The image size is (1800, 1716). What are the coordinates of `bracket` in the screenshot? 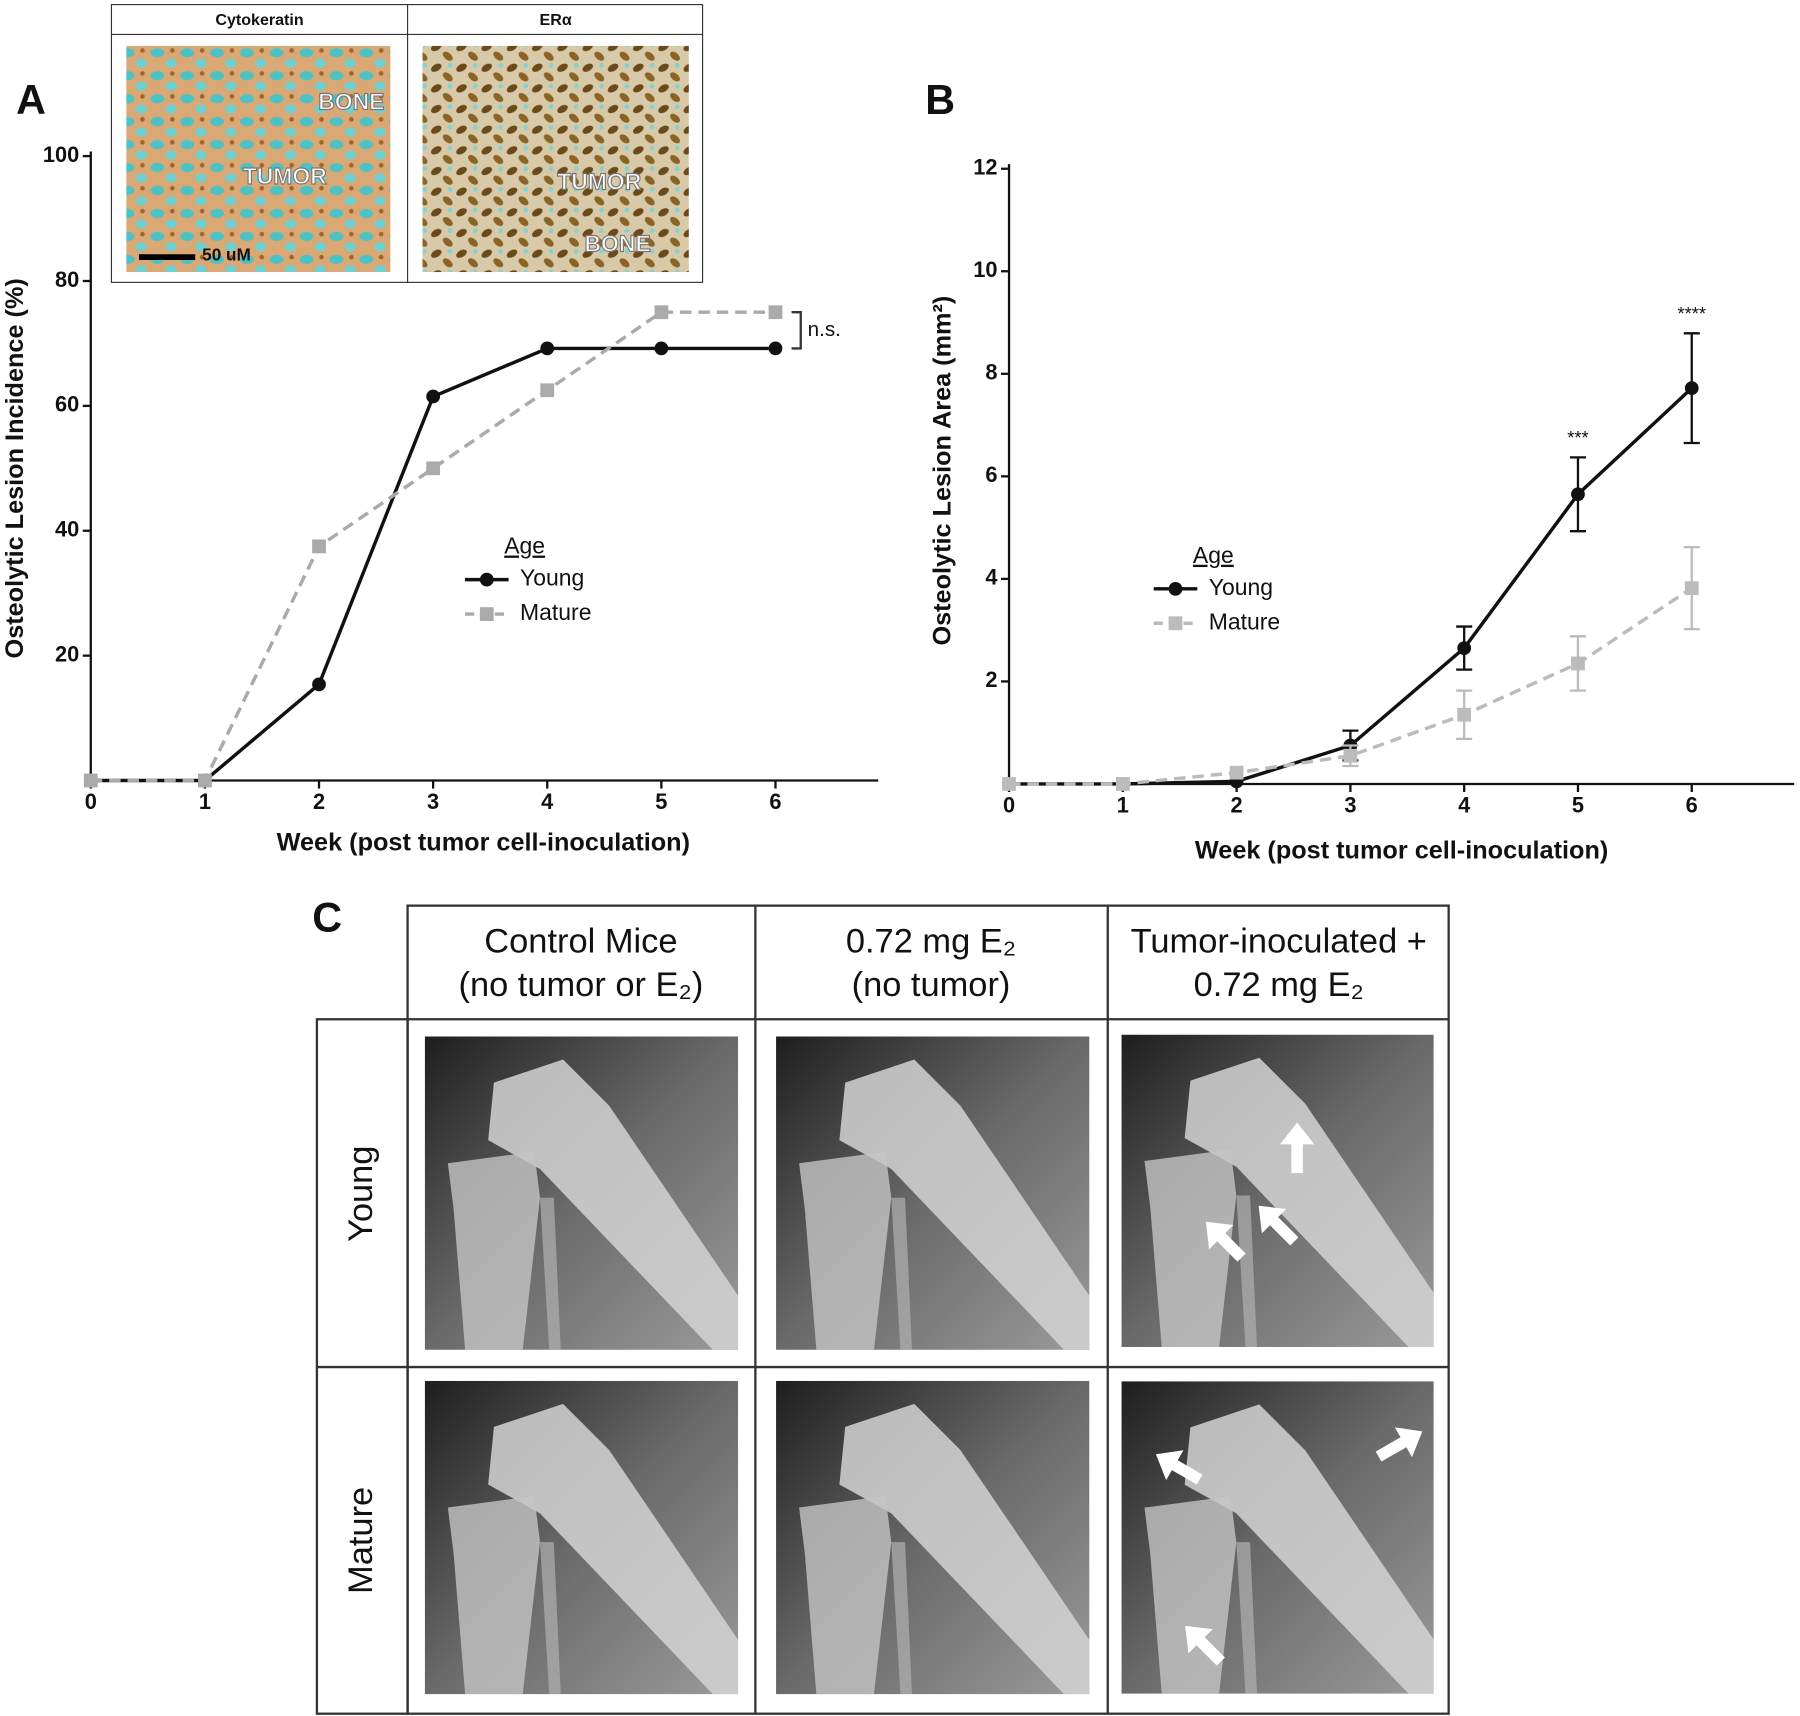 It's located at (796, 330).